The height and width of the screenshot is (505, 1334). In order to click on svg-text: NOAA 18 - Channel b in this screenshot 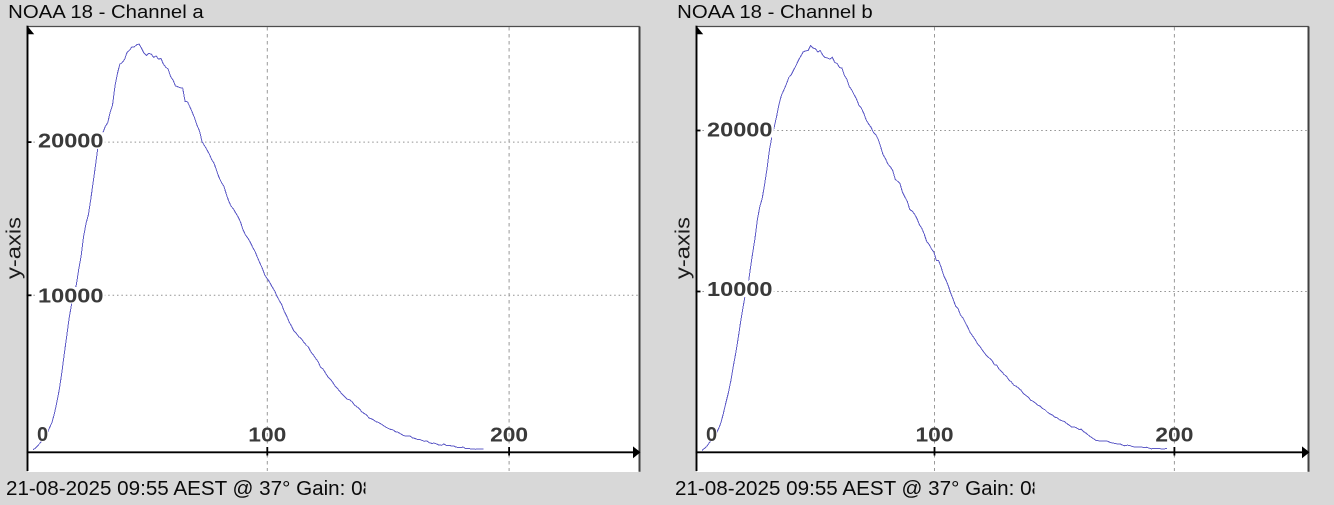, I will do `click(774, 12)`.